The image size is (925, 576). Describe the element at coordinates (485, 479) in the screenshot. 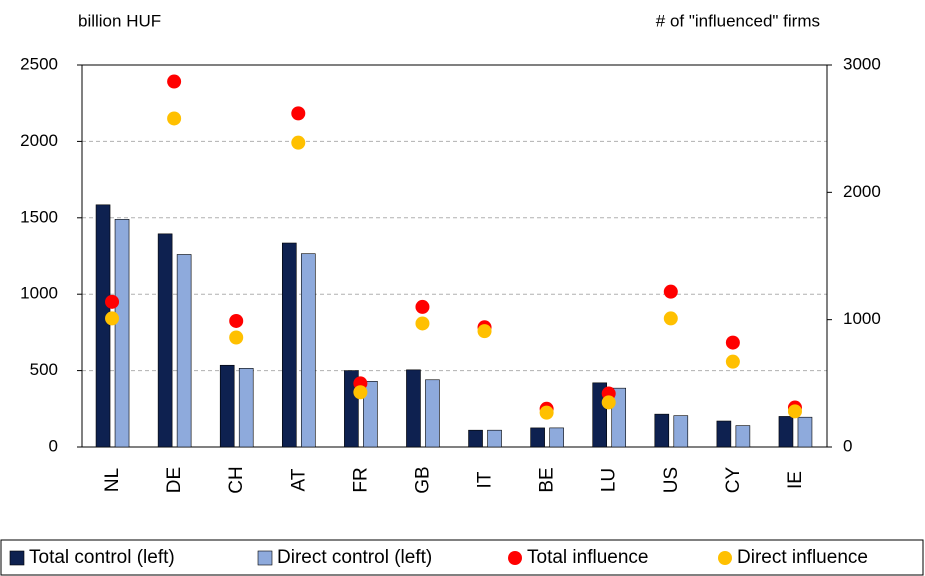

I see `x-tick-label: IT` at that location.